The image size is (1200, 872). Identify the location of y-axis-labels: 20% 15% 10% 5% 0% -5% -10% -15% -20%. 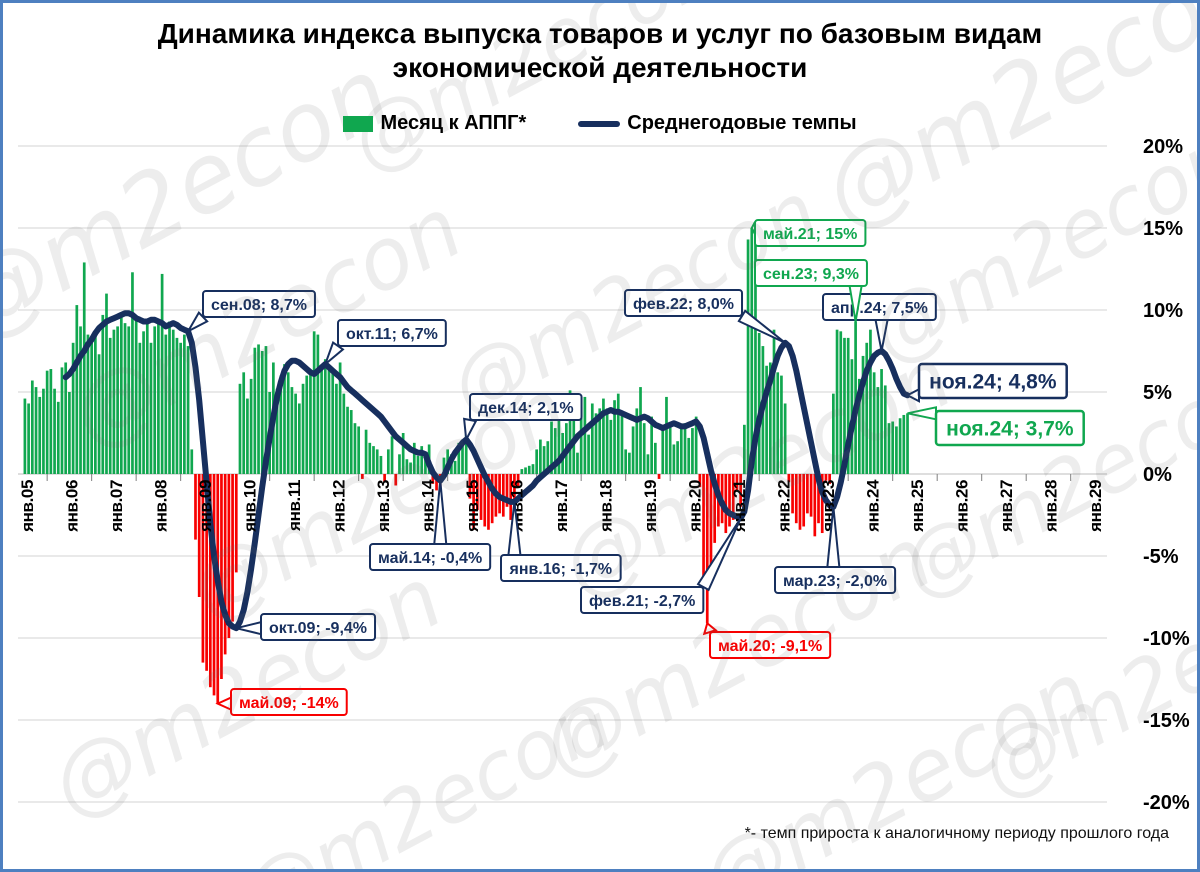
(1166, 475).